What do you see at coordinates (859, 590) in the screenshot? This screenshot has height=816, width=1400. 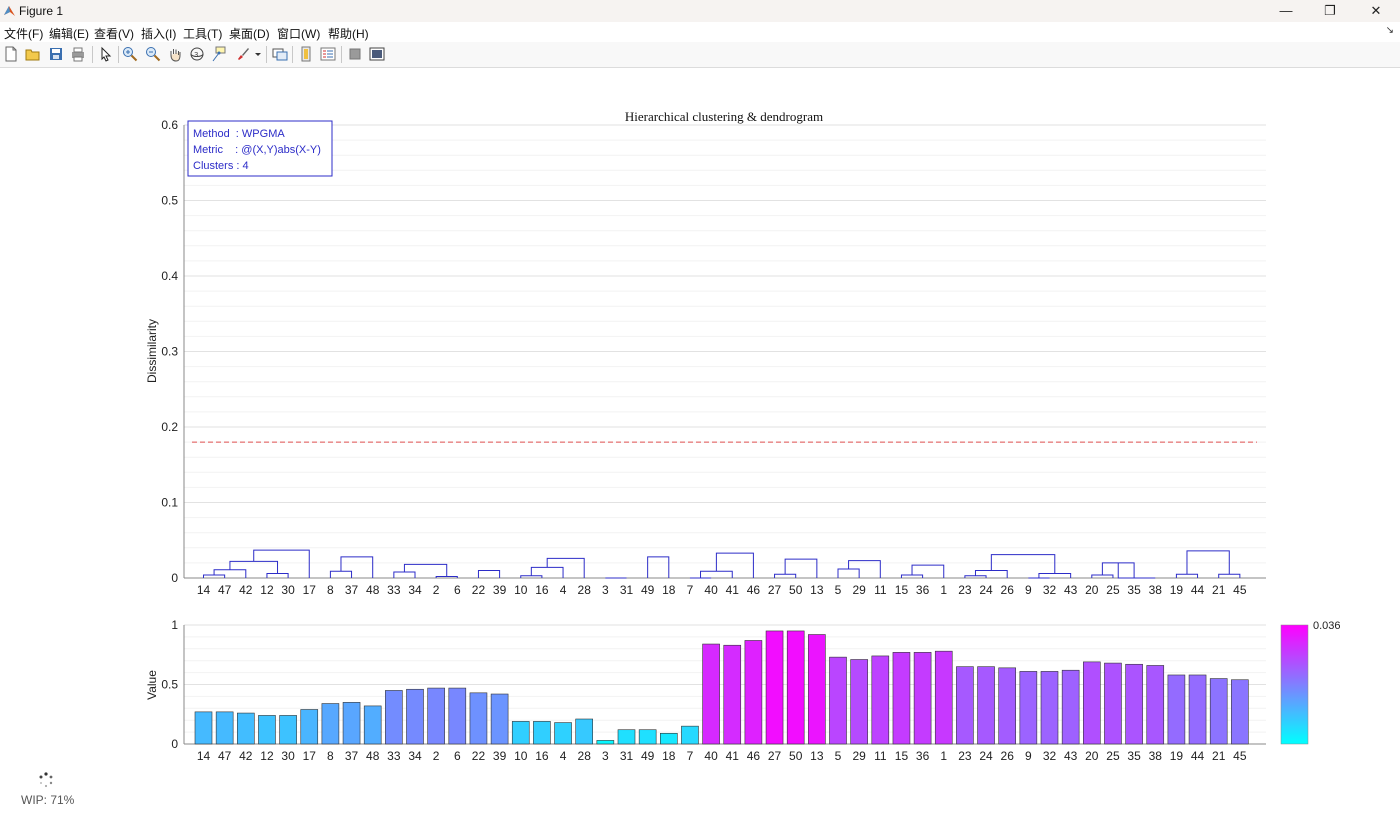 I see `leaf-label: 29` at bounding box center [859, 590].